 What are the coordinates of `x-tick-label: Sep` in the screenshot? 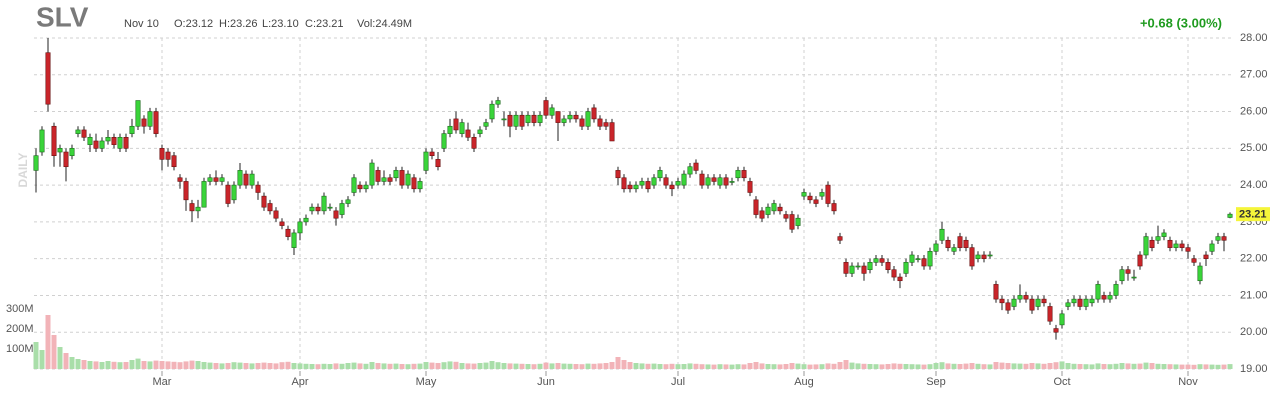 It's located at (936, 382).